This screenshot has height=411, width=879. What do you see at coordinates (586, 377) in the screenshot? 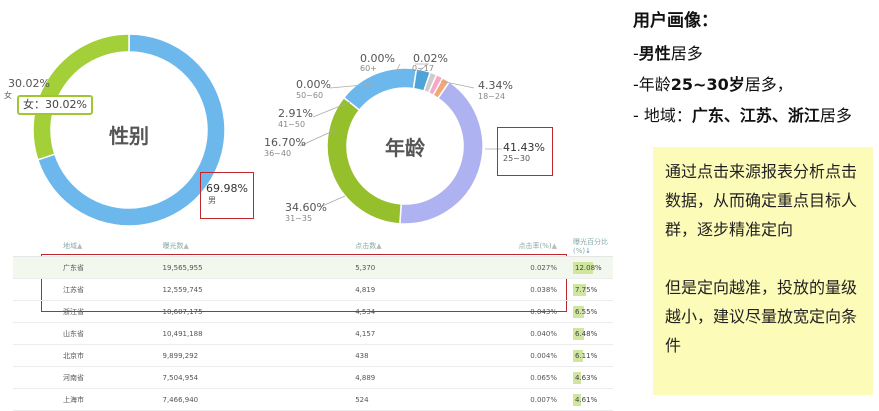
I see `share-value: 4.63%` at bounding box center [586, 377].